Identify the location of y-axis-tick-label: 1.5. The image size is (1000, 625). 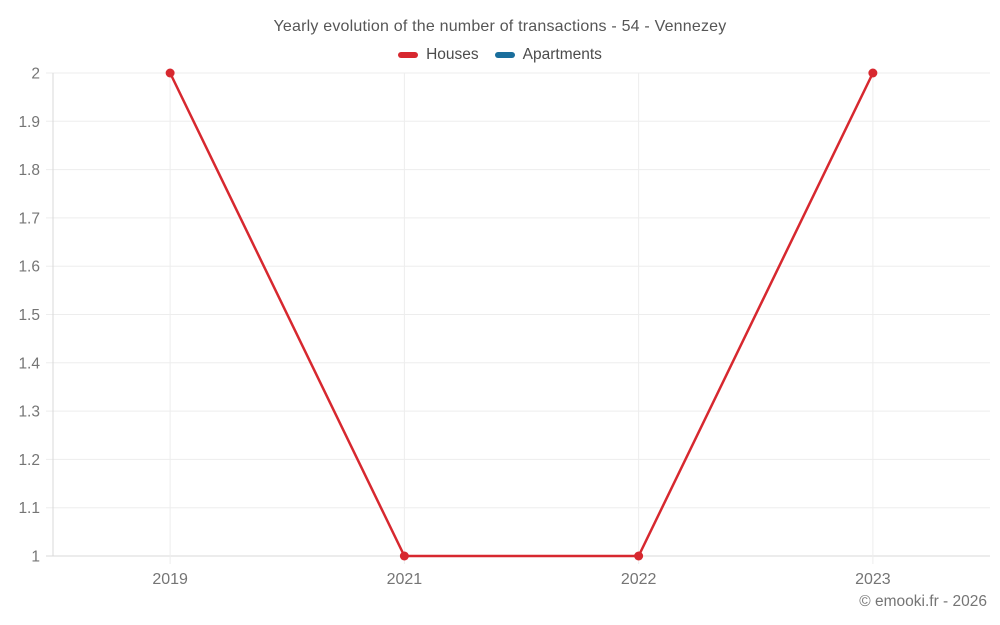
(29, 315).